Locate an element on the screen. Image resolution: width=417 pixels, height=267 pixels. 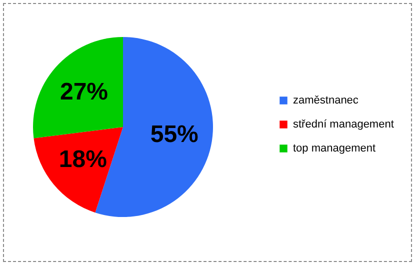
legend-label: top management is located at coordinates (334, 148).